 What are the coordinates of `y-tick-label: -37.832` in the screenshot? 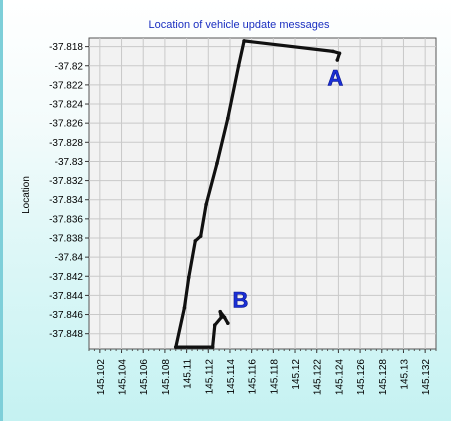 It's located at (66, 181).